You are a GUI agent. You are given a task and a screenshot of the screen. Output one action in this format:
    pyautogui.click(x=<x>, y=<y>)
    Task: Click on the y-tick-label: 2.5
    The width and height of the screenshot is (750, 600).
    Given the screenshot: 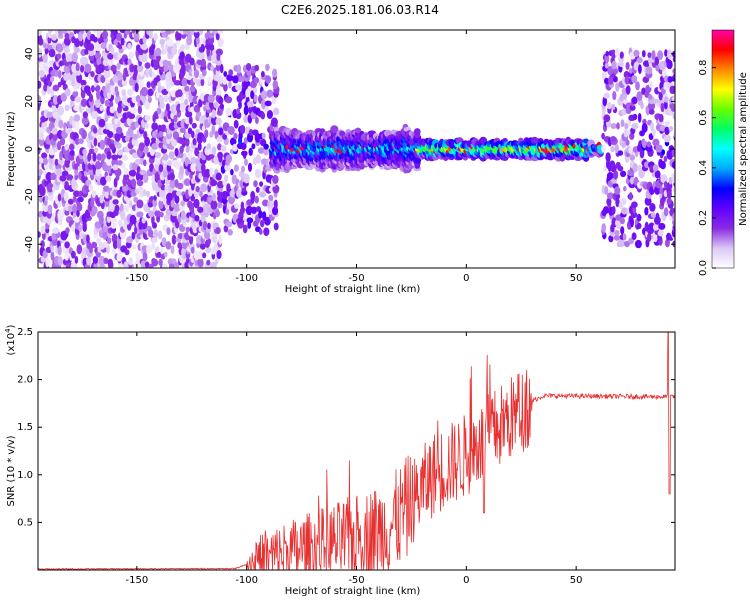 What is the action you would take?
    pyautogui.click(x=25, y=332)
    